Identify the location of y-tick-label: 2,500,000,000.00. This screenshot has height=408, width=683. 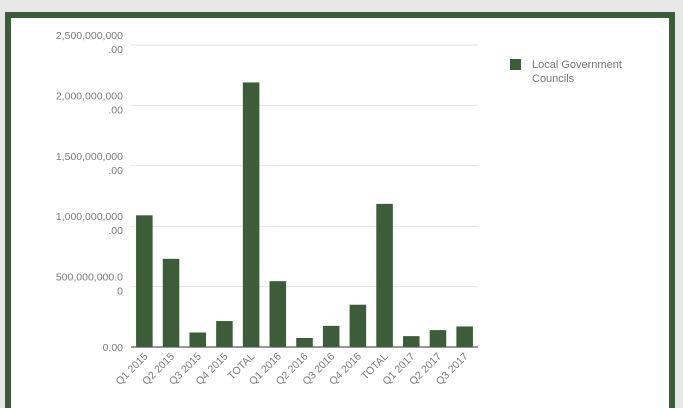
(89, 43).